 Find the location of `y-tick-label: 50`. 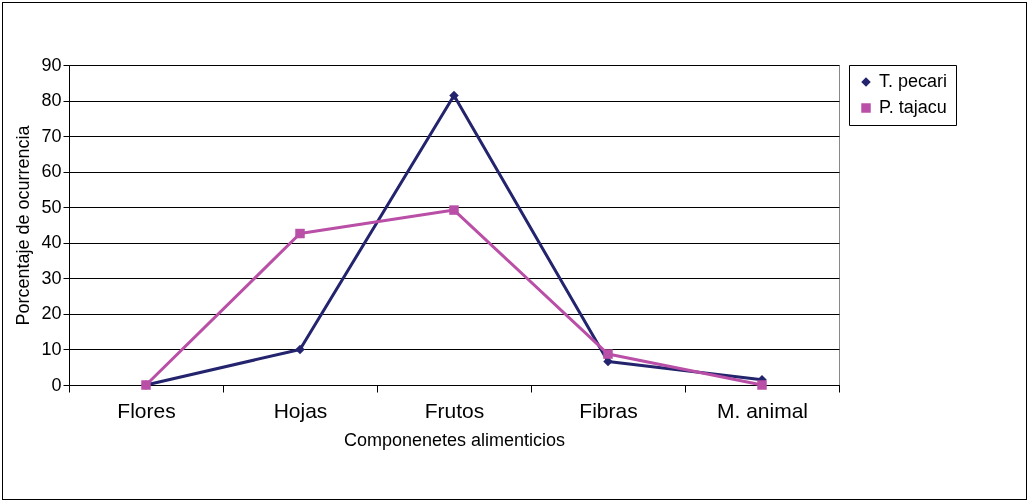

y-tick-label: 50 is located at coordinates (51, 206).